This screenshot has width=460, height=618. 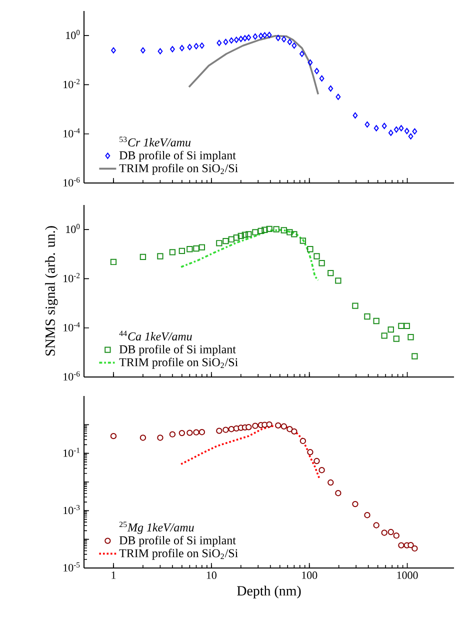 What do you see at coordinates (114, 575) in the screenshot?
I see `x-tick-label: 1` at bounding box center [114, 575].